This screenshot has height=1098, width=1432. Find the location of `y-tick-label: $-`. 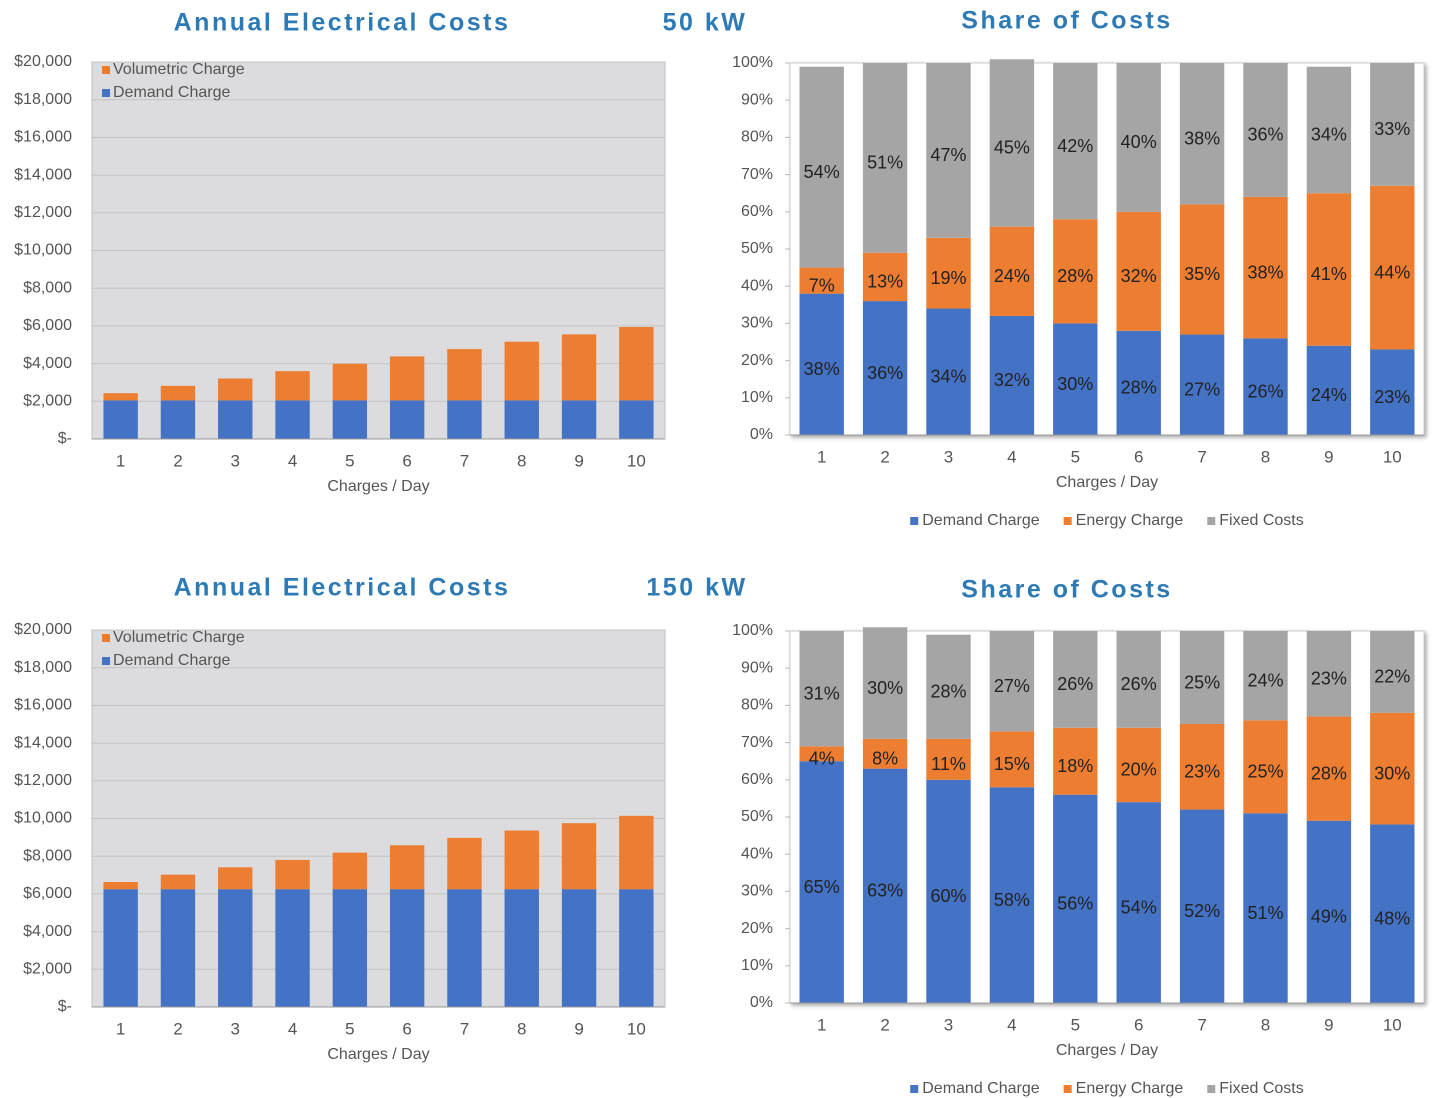

y-tick-label: $- is located at coordinates (65, 1006).